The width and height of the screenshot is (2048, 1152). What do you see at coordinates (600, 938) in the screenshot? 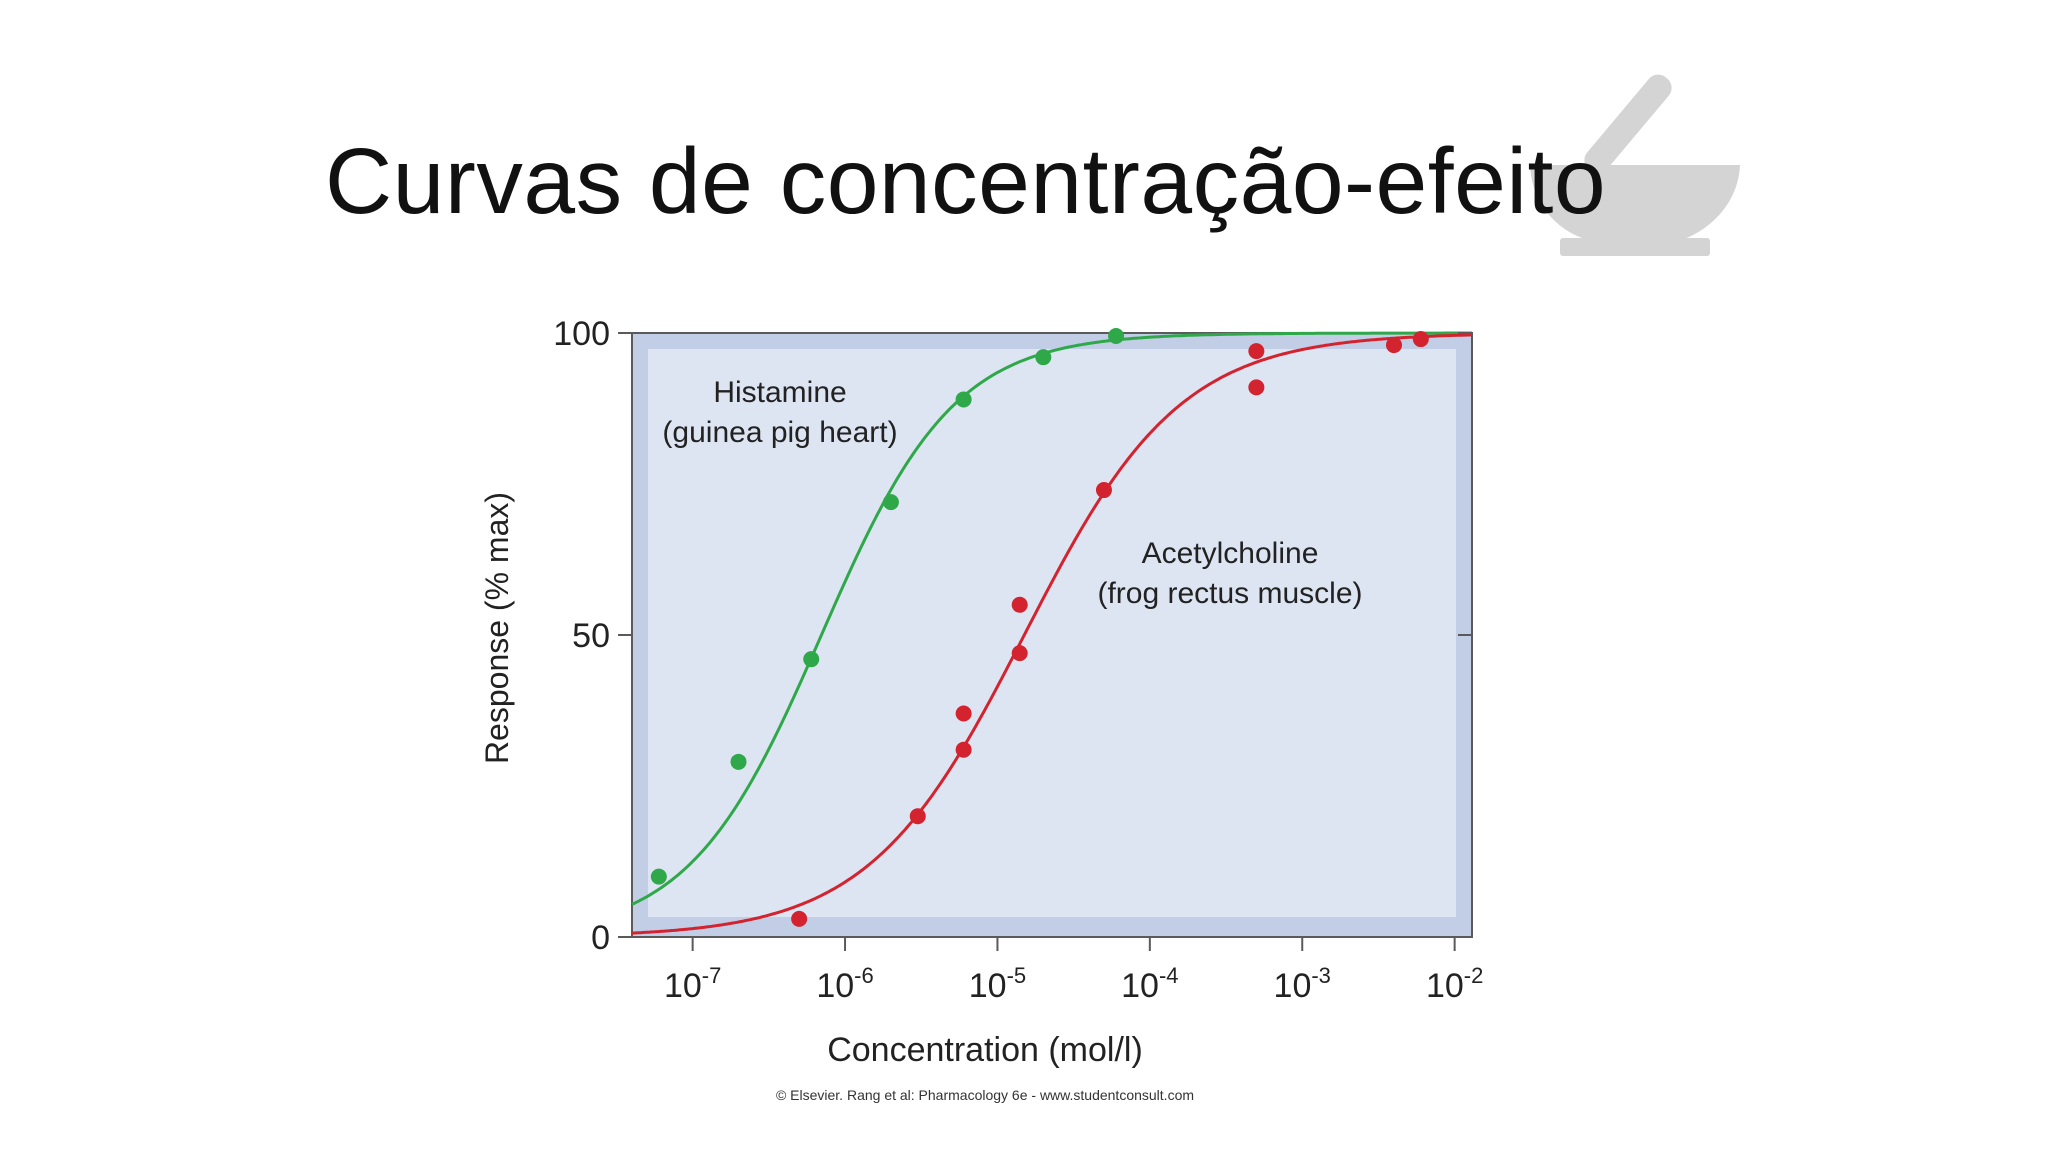
I see `y-tick-label-0: 0` at bounding box center [600, 938].